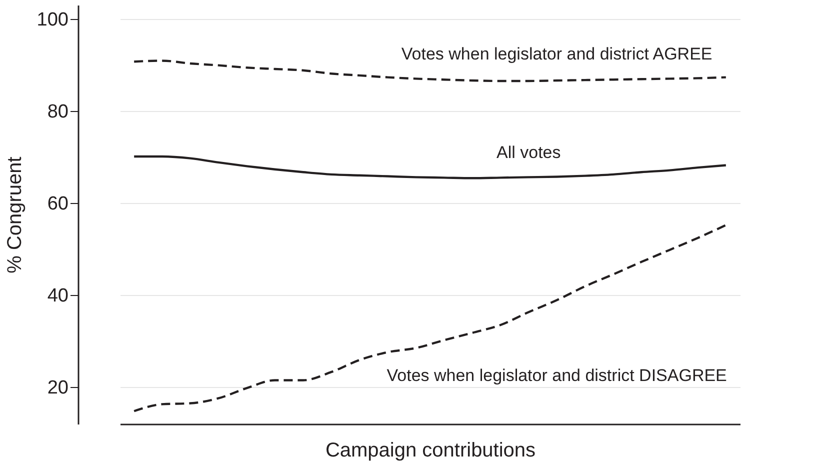 The width and height of the screenshot is (829, 470). What do you see at coordinates (556, 376) in the screenshot?
I see `series-label: Votes when legislator and district DISAGREE` at bounding box center [556, 376].